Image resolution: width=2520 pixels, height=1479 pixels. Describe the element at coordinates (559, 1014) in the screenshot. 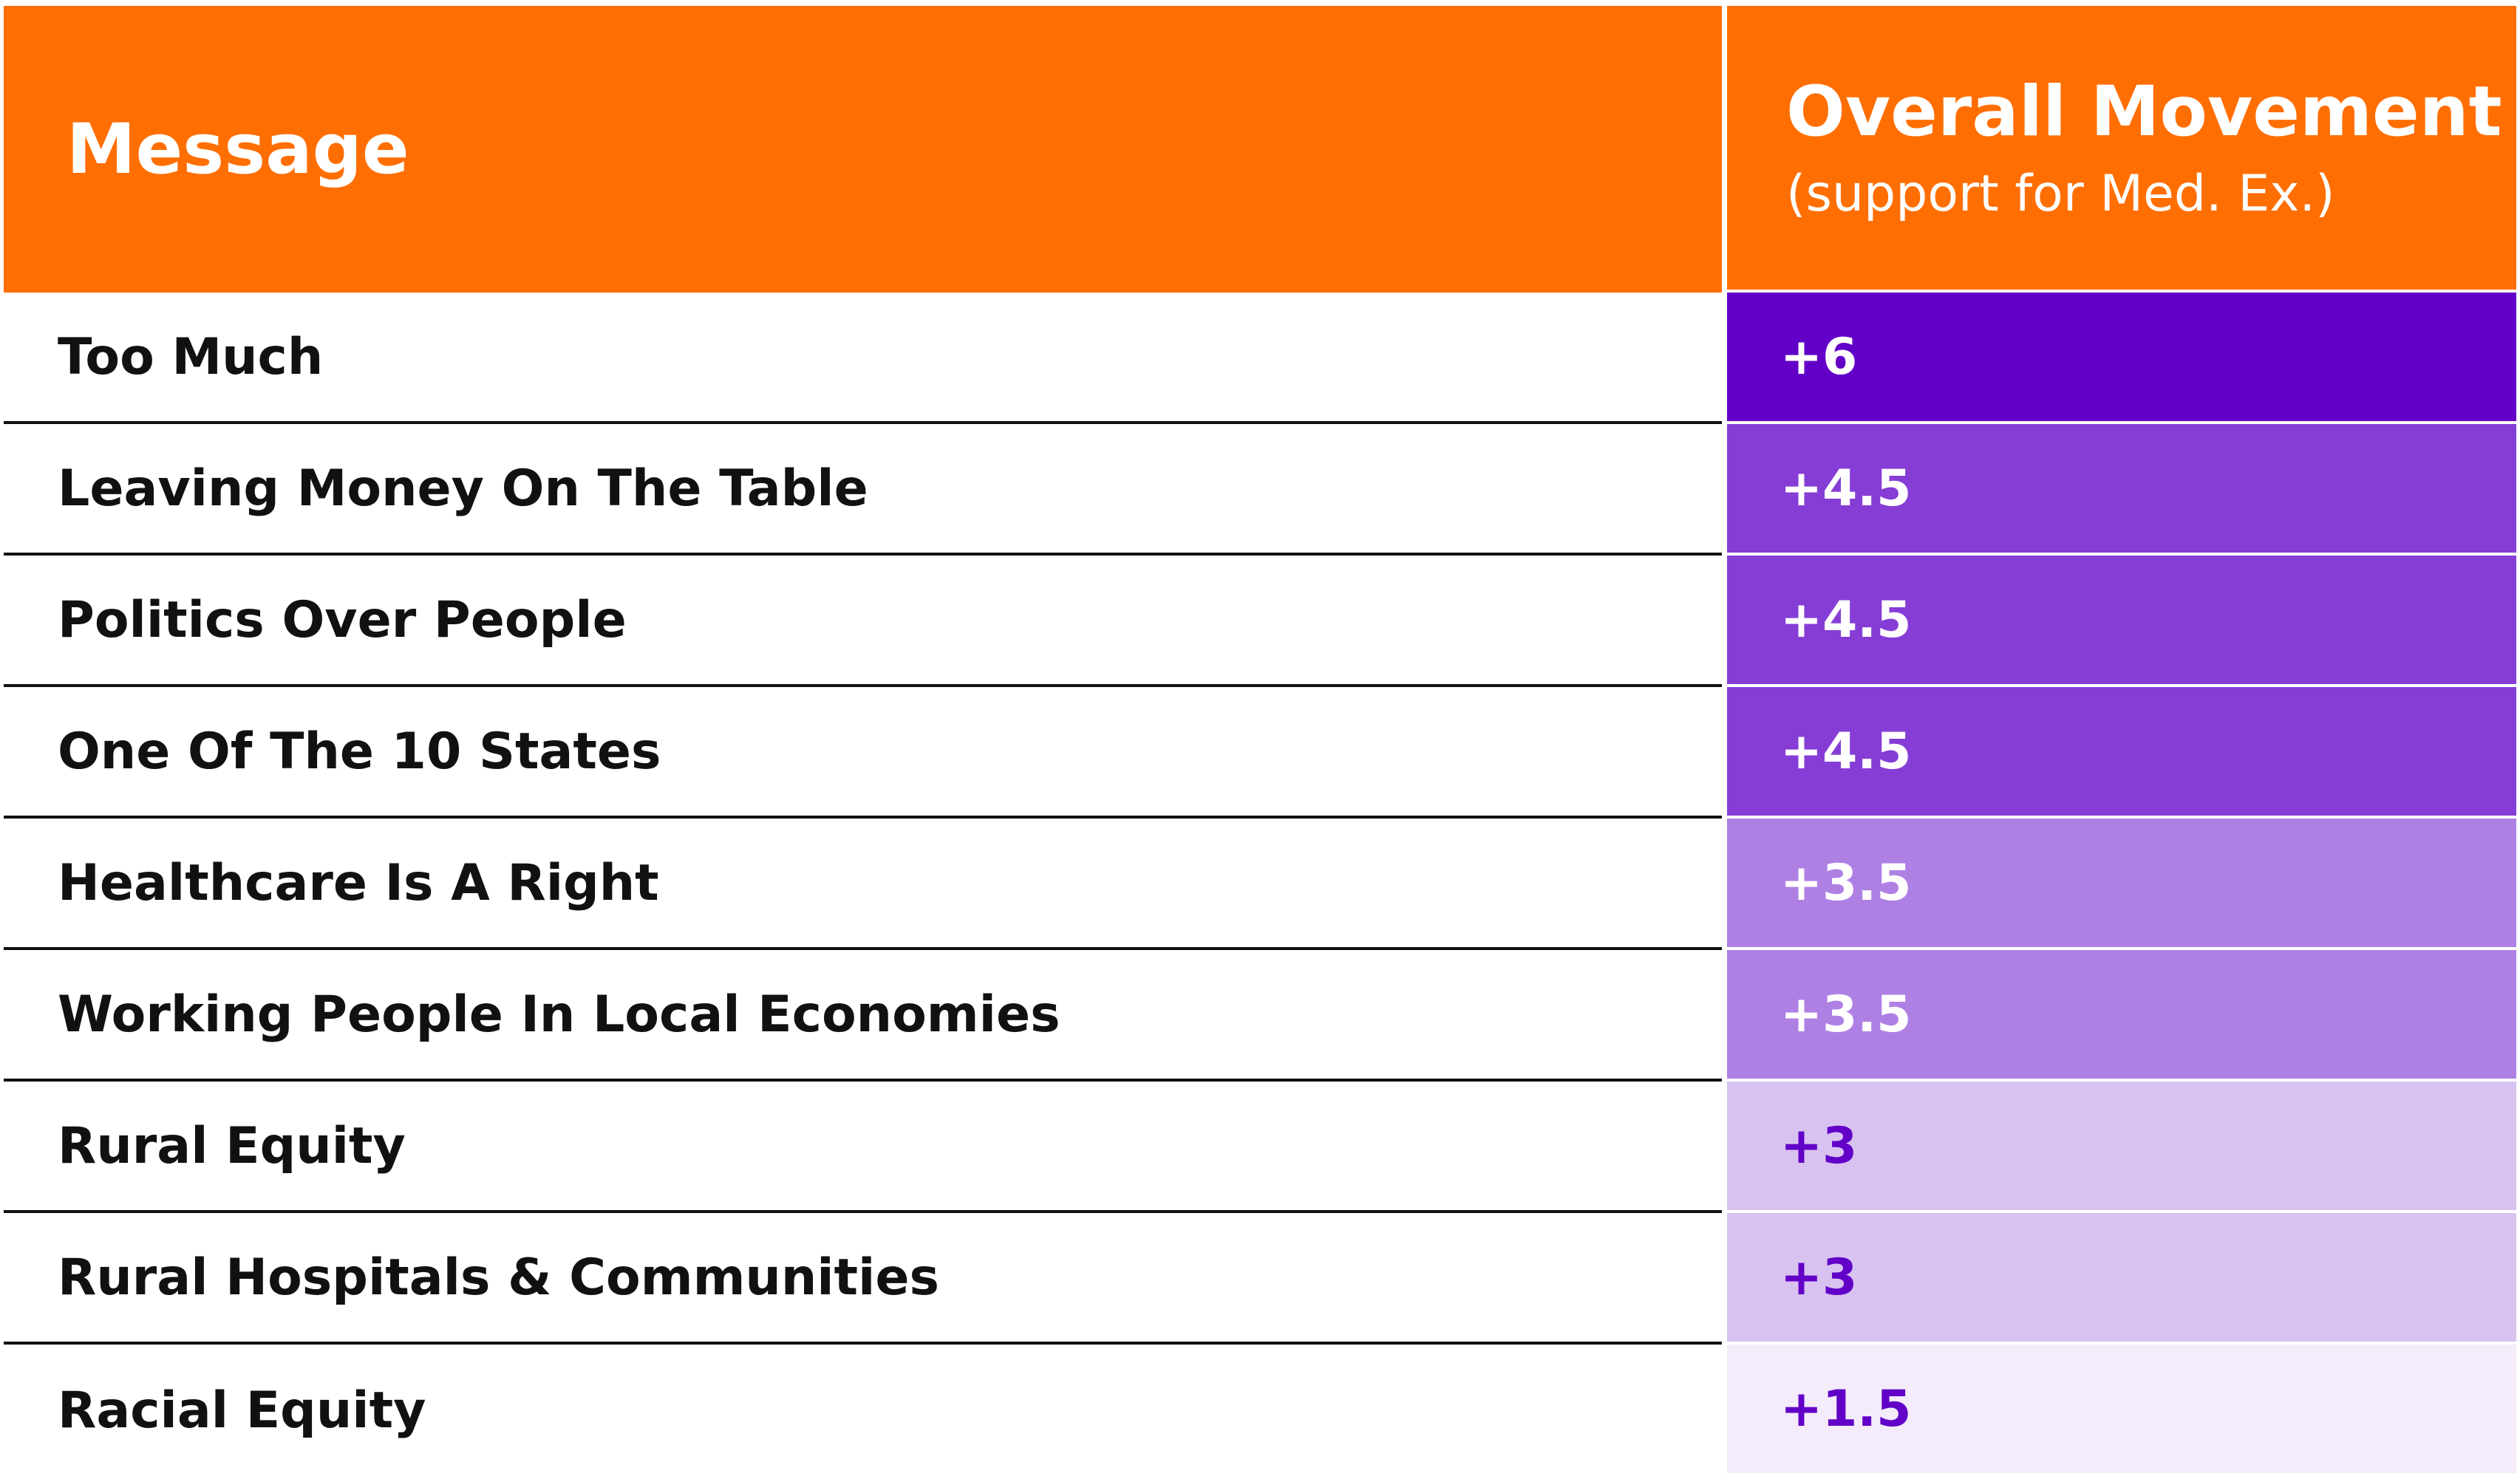

I see `message-label: Working People In Local Economies` at that location.